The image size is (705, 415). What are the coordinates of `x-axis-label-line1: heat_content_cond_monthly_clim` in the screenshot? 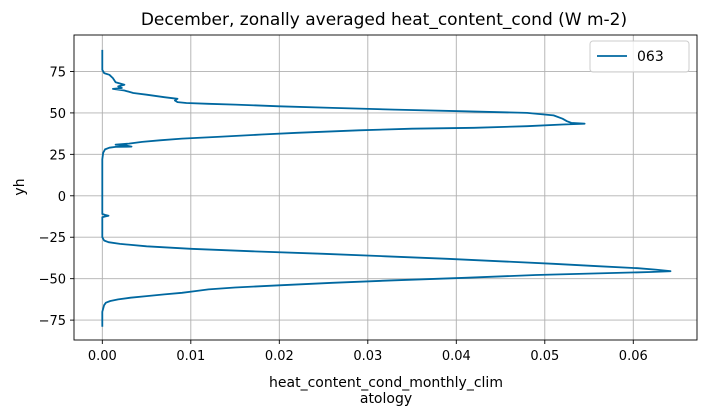 It's located at (386, 383).